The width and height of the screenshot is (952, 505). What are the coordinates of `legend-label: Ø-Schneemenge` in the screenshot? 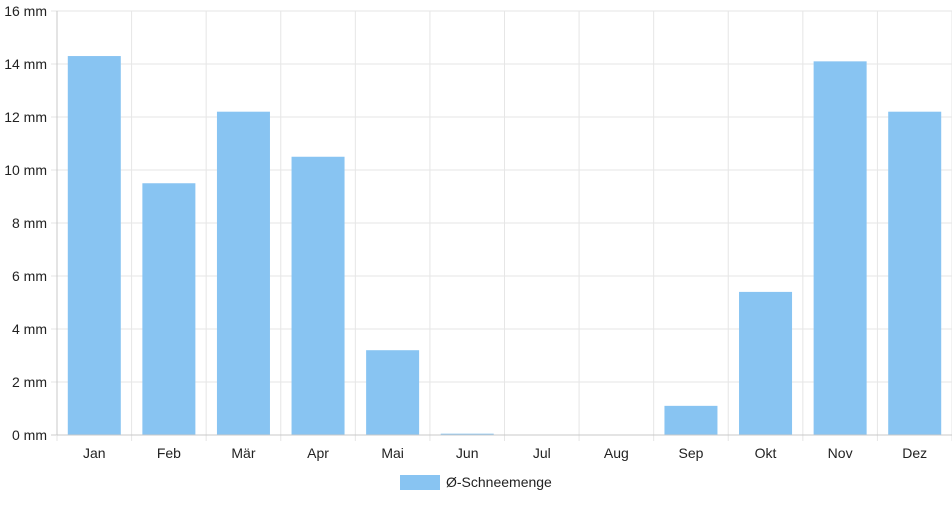 It's located at (499, 482).